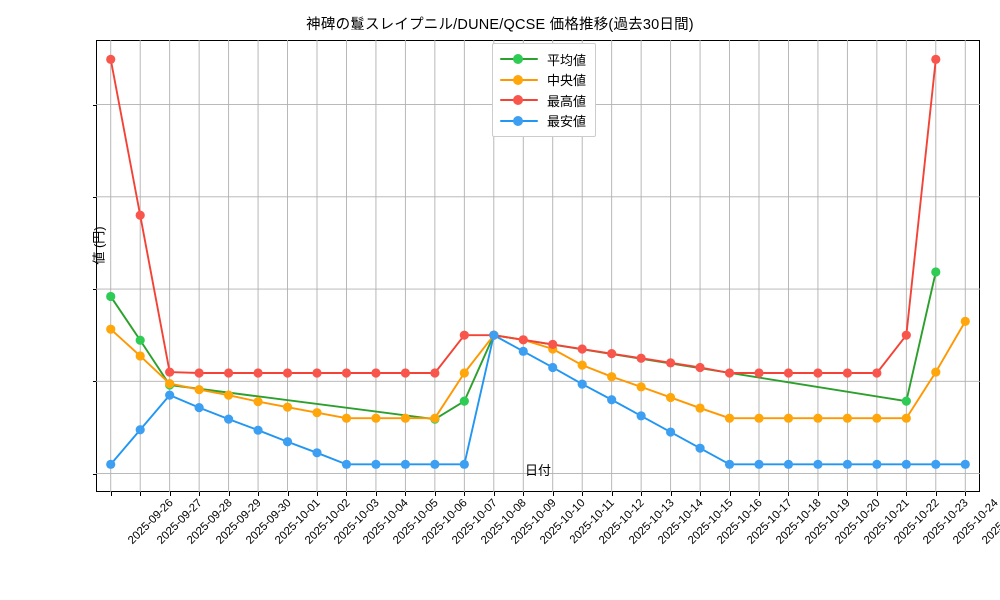  I want to click on y-tick-mark, so click(94, 197).